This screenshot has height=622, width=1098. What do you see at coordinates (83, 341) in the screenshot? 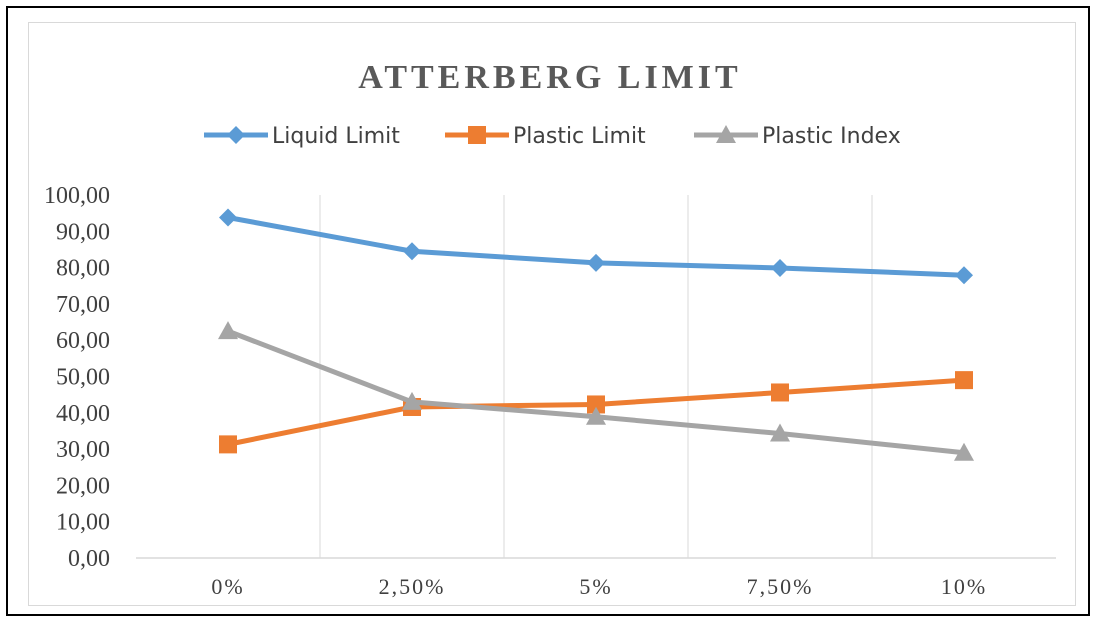
I see `y-tick-label: 60,00` at bounding box center [83, 341].